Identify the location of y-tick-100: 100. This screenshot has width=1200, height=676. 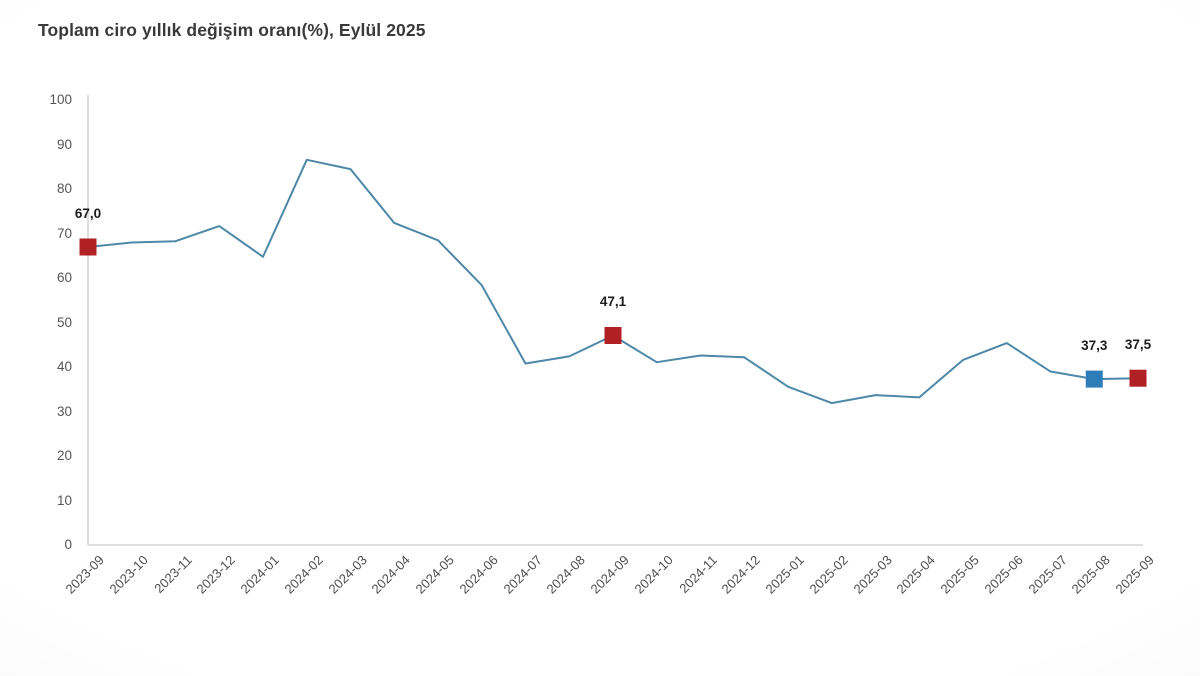
(60, 100).